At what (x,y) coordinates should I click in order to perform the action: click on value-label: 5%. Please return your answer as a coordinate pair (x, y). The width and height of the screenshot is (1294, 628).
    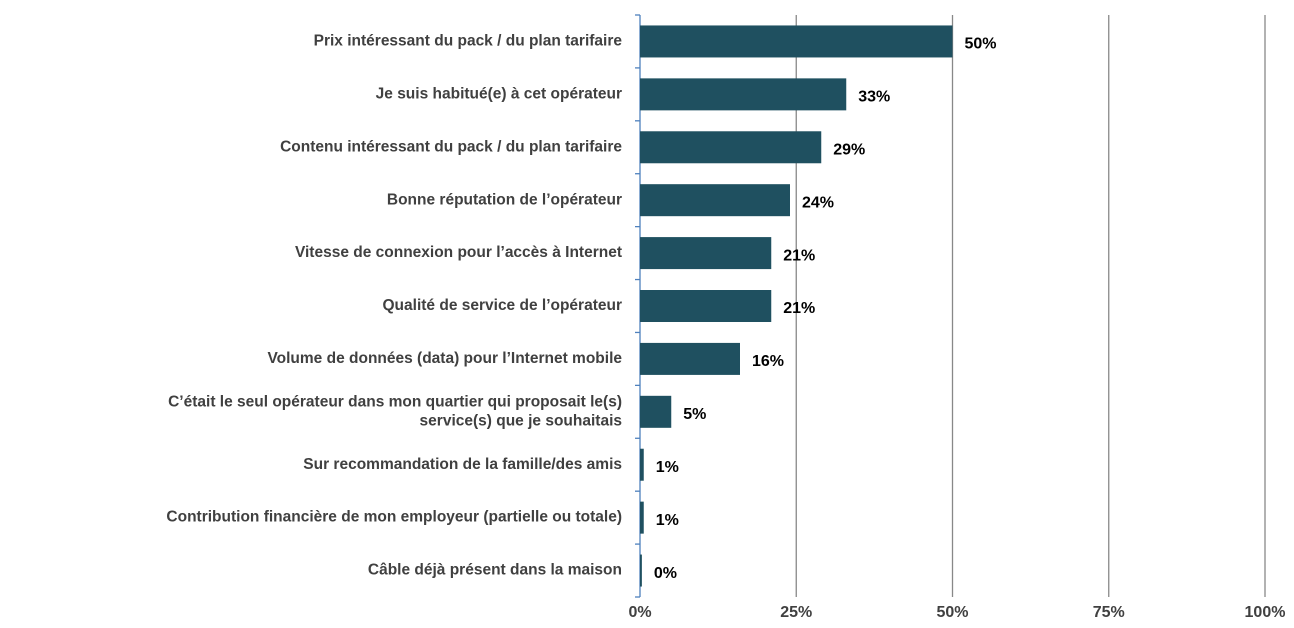
    Looking at the image, I should click on (694, 414).